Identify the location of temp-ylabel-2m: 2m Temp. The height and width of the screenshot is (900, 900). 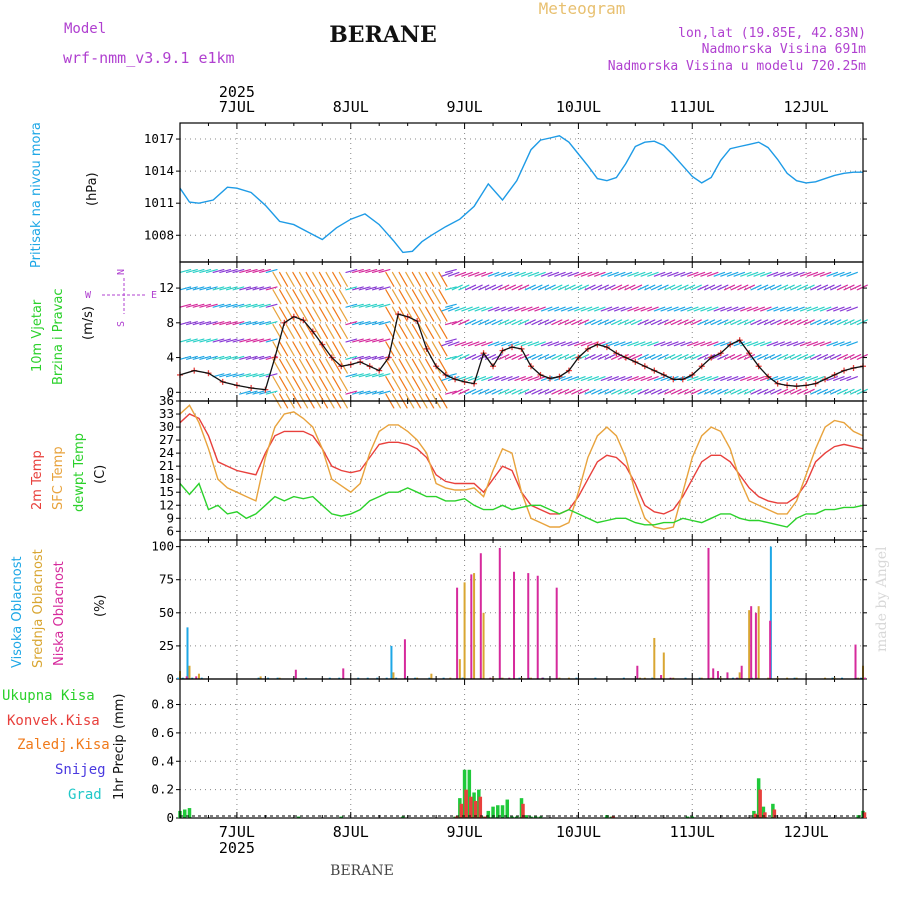
(37, 480).